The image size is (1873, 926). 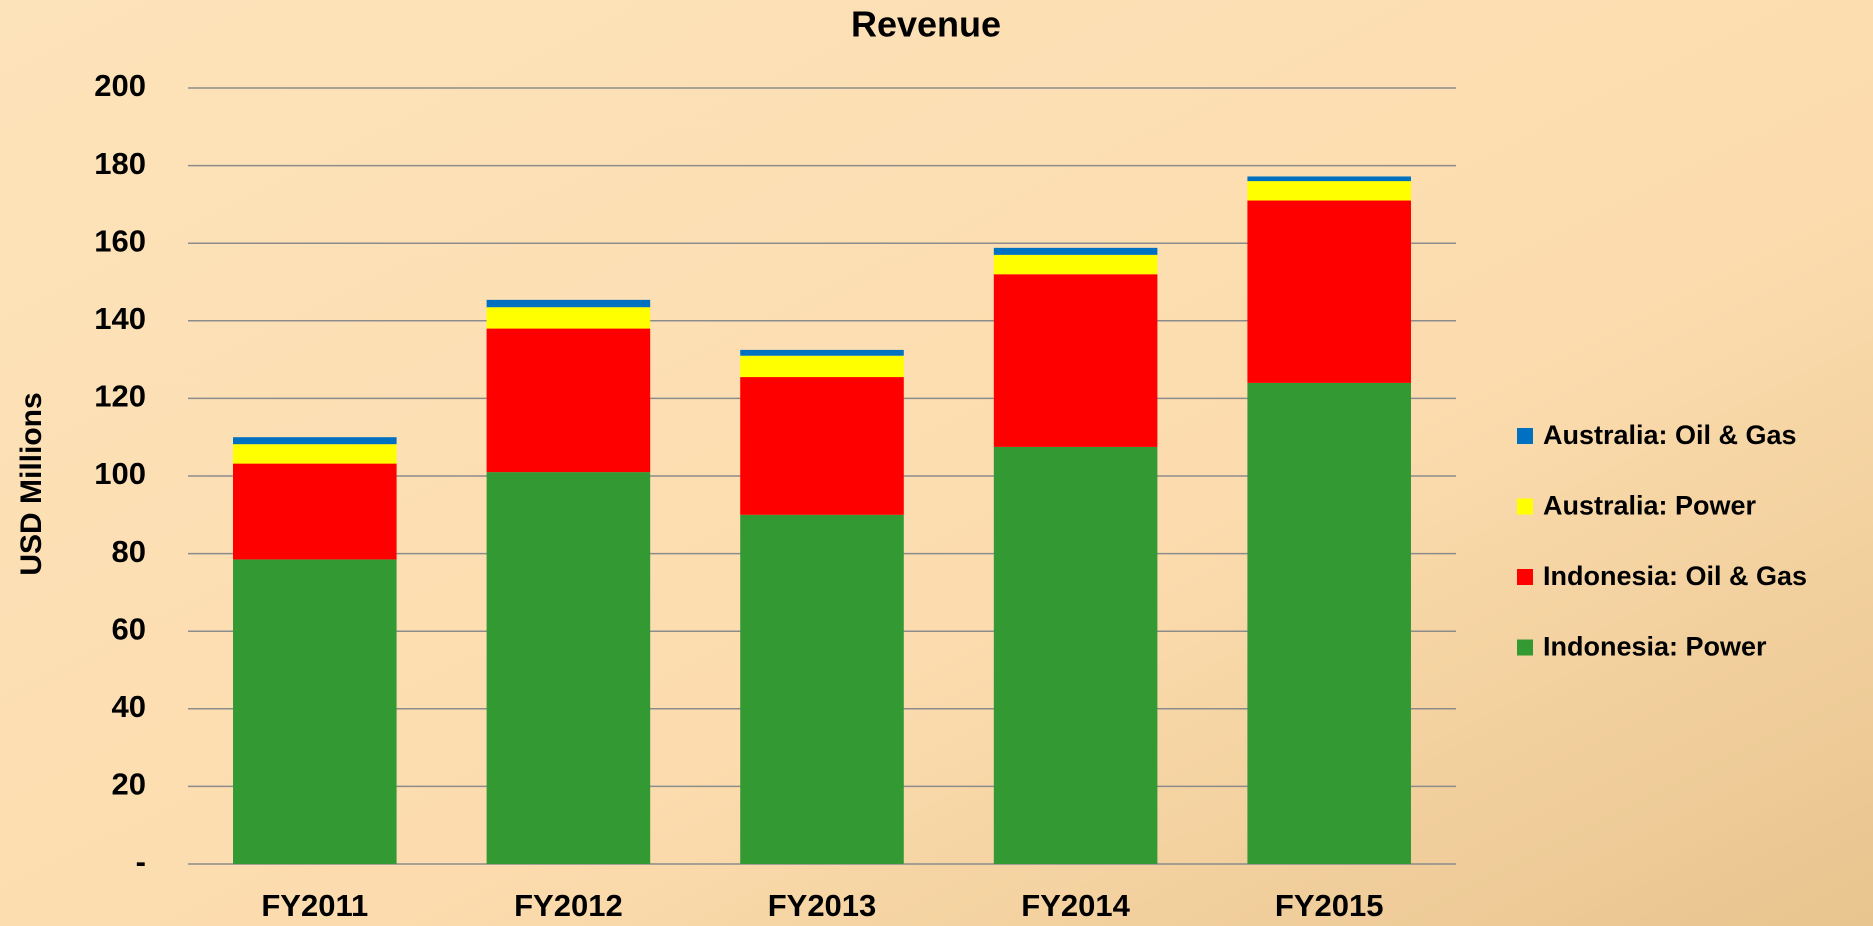 What do you see at coordinates (1650, 506) in the screenshot?
I see `legend-label: Australia: Power` at bounding box center [1650, 506].